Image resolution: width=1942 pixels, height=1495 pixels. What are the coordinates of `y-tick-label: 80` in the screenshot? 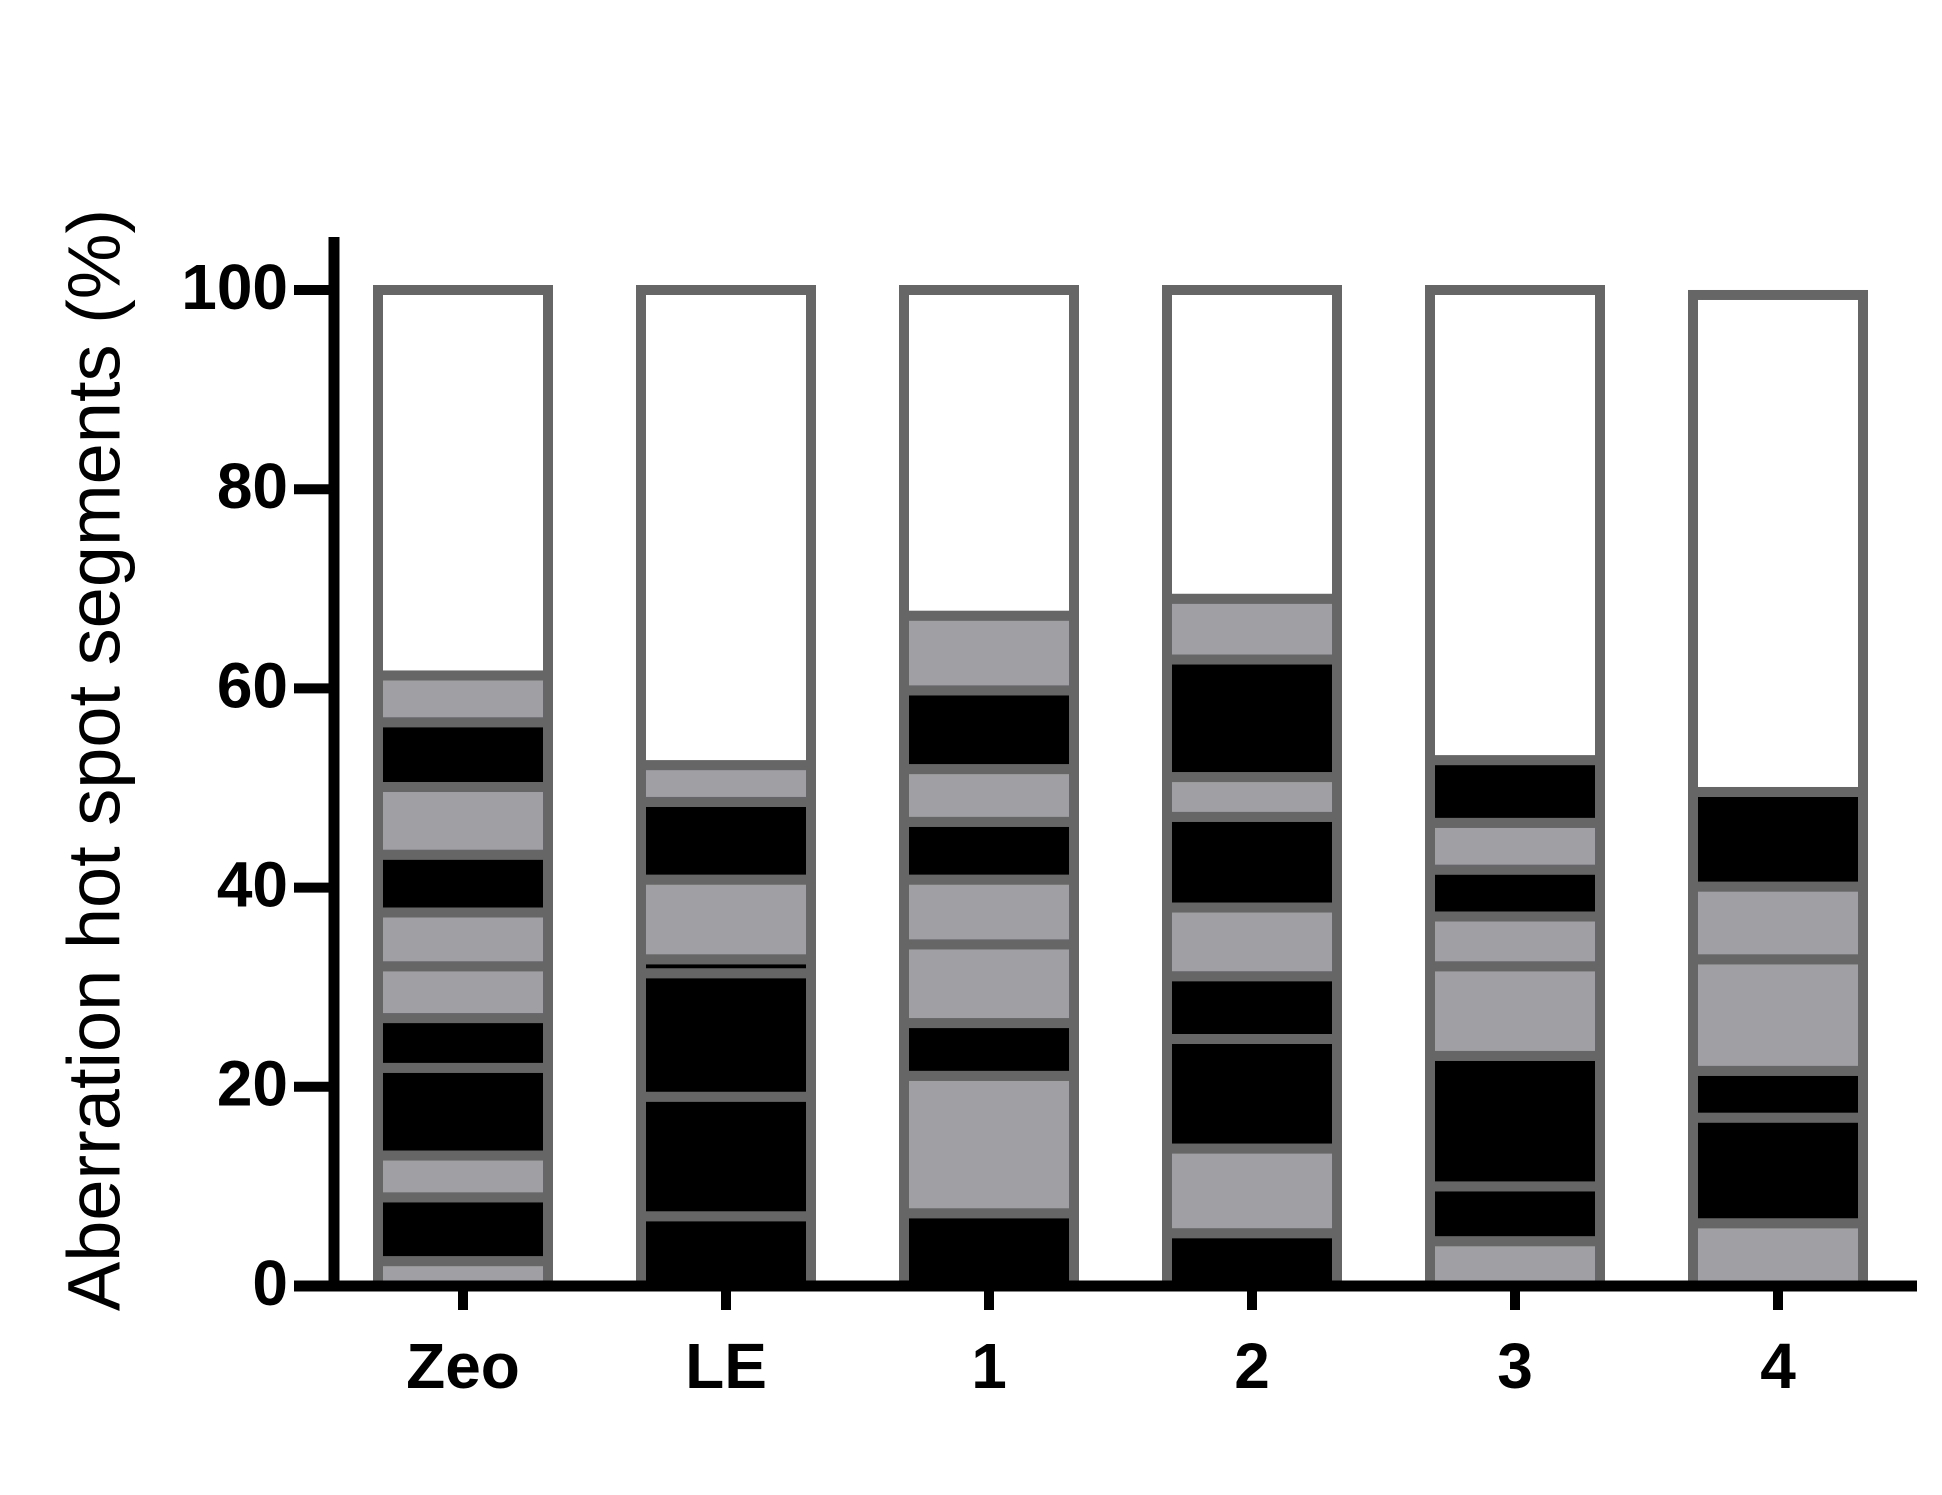 It's located at (252, 486).